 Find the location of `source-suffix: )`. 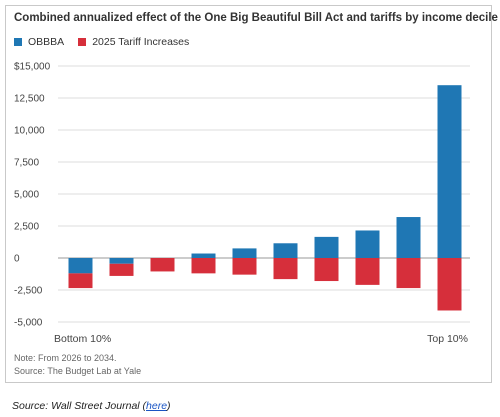

source-suffix: ) is located at coordinates (169, 406).